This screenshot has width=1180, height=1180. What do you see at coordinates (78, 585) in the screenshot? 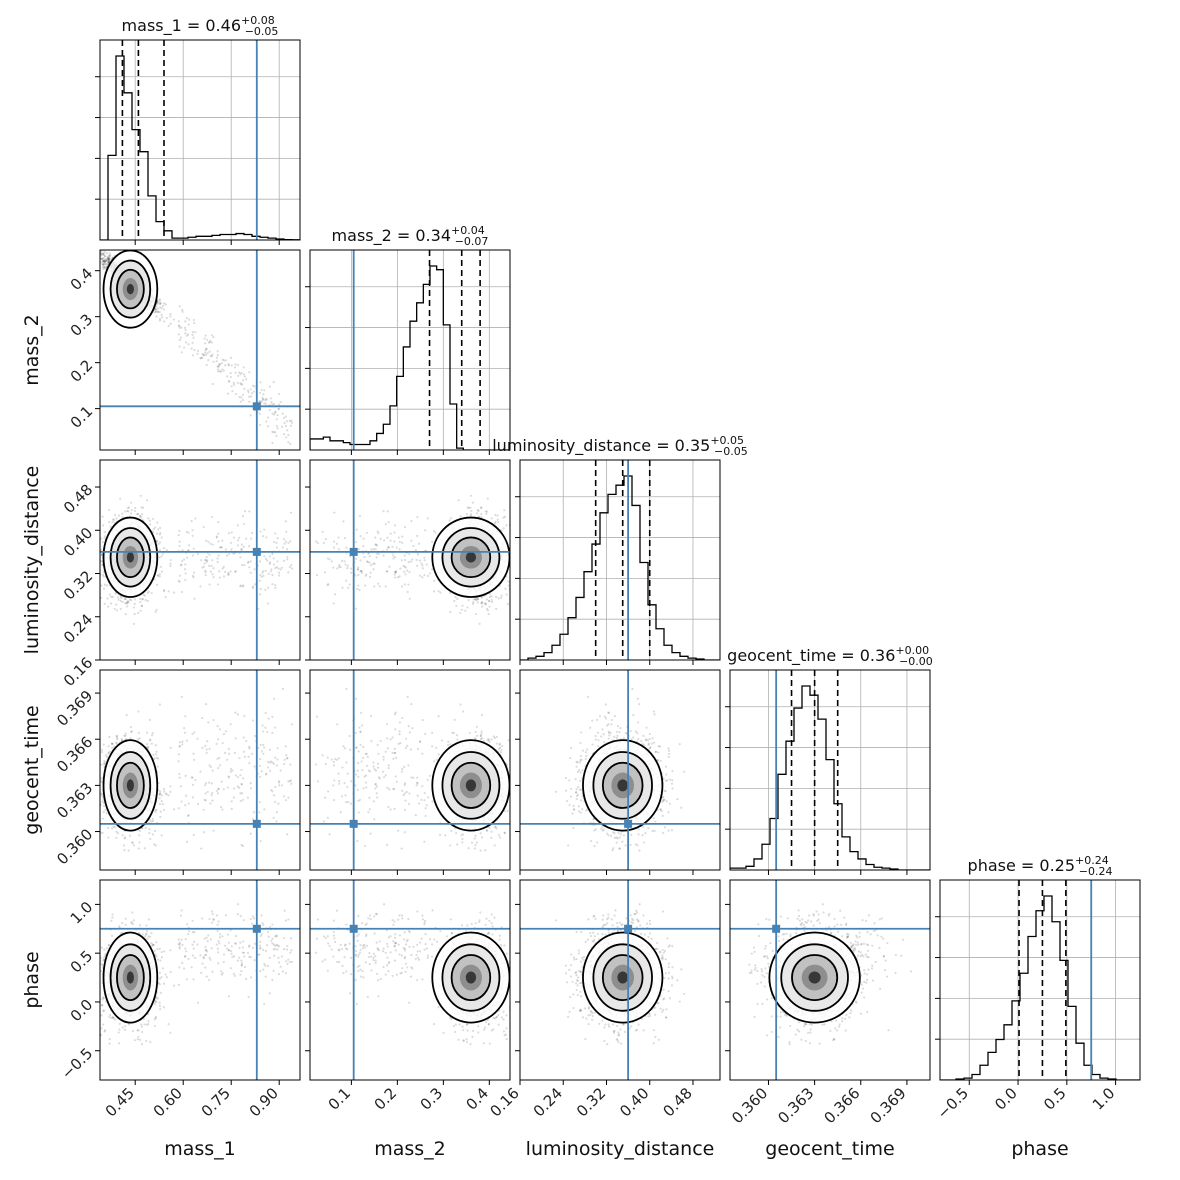
I see `tick-label-luminosity_distance: 0.32` at bounding box center [78, 585].